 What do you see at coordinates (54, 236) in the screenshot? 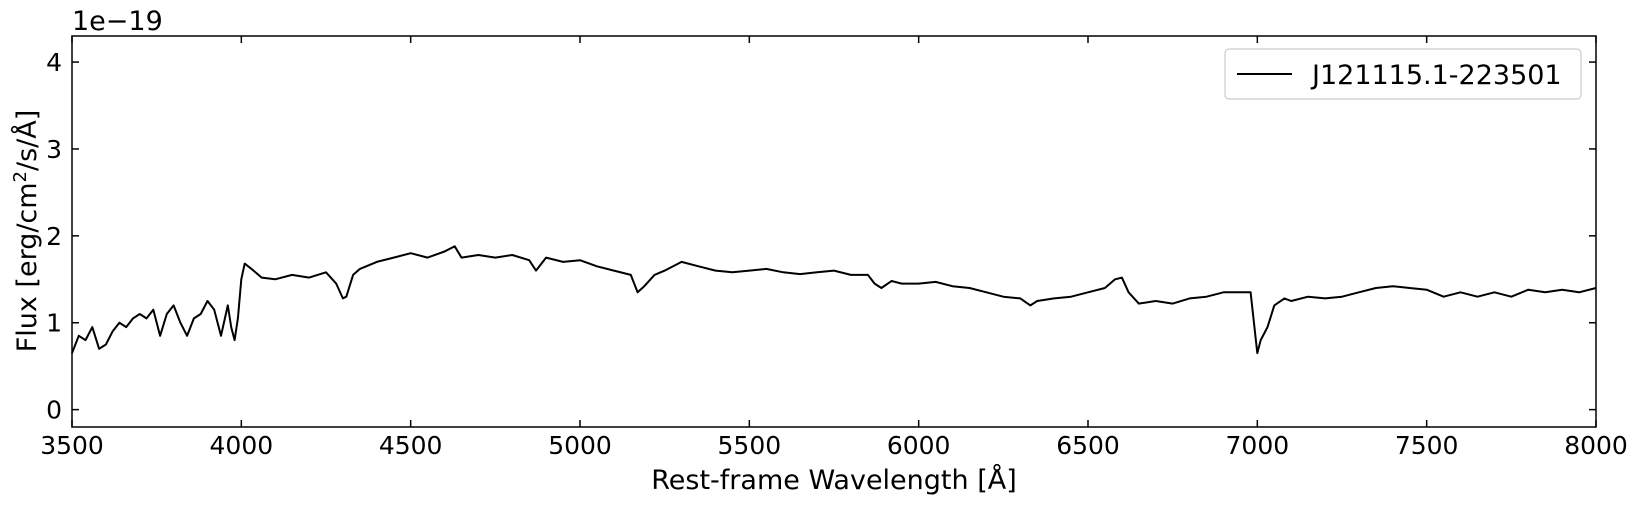
I see `y-tick-label: 2` at bounding box center [54, 236].